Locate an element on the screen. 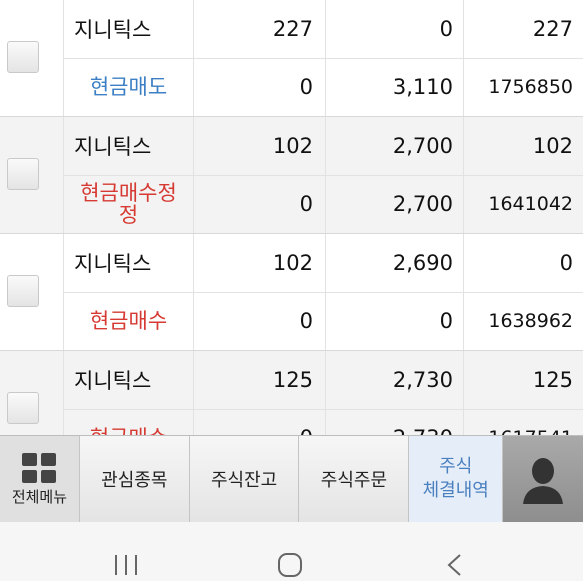  tab-line: 주식 is located at coordinates (456, 466).